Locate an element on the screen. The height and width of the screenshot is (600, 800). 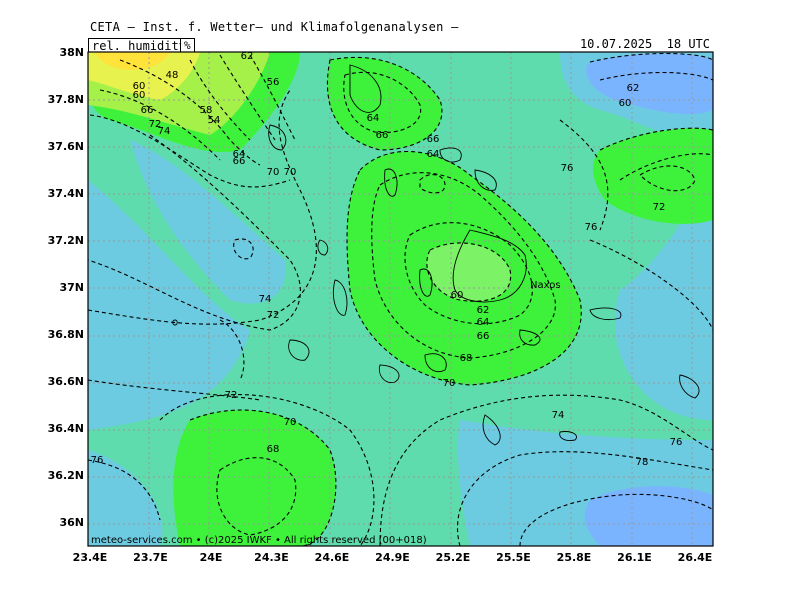
lat-tick-label: 36.6N is located at coordinates (66, 381).